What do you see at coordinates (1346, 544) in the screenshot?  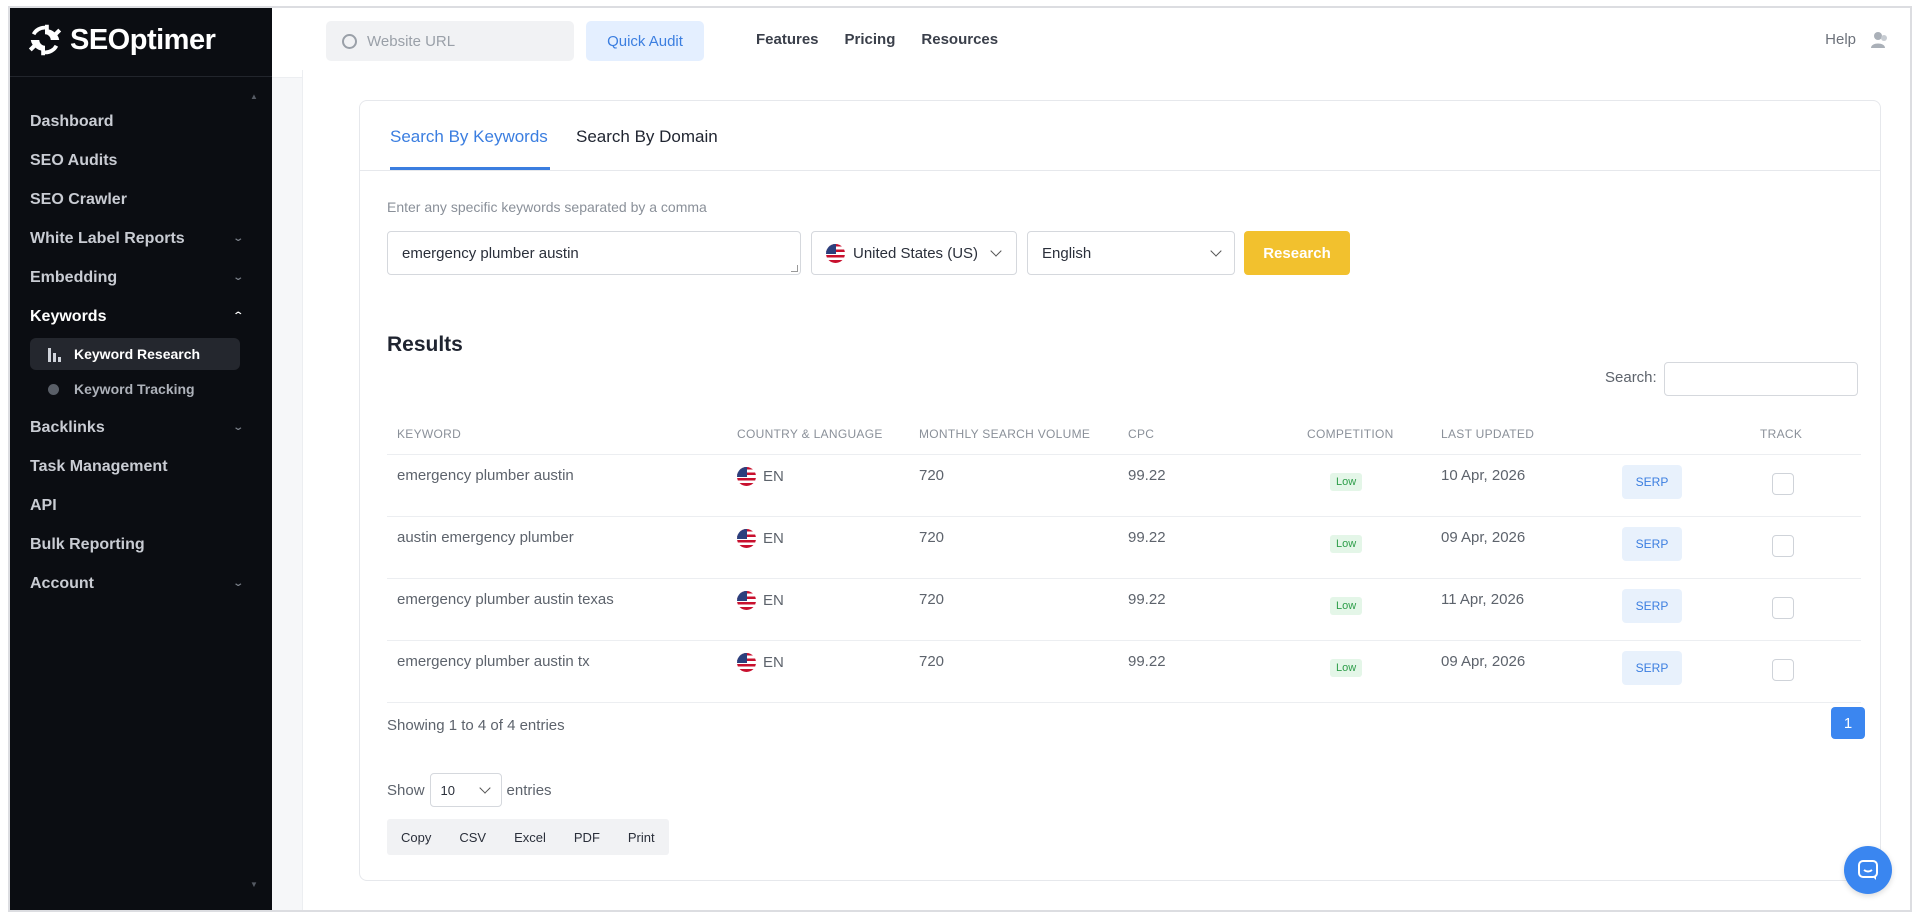 I see `competition-badge: Low` at bounding box center [1346, 544].